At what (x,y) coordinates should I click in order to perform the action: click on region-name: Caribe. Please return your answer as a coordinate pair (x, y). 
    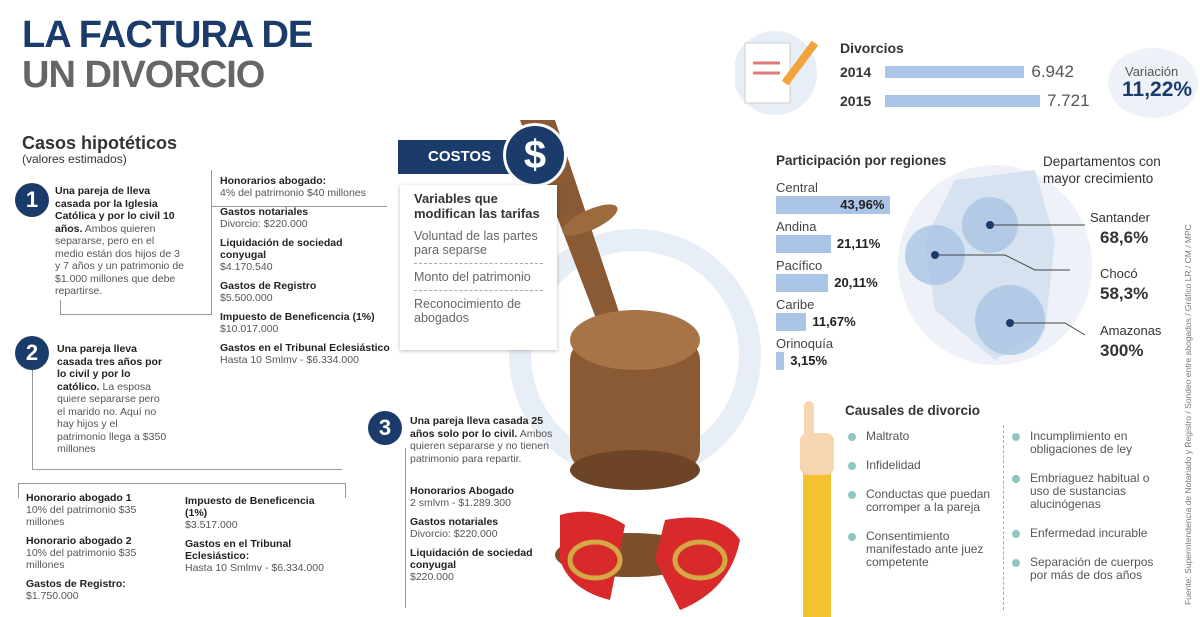
    Looking at the image, I should click on (795, 304).